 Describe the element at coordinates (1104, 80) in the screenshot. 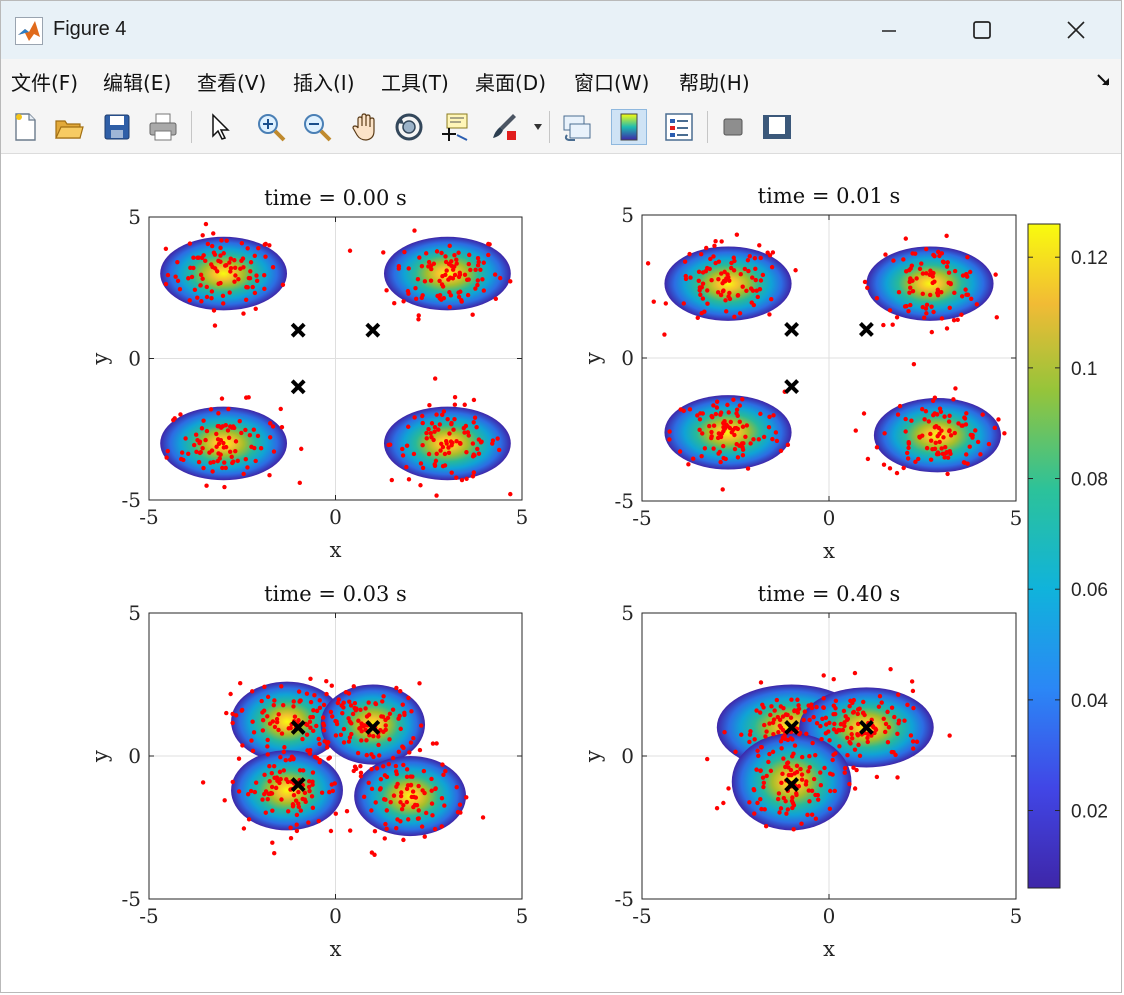

I see `dock-figure-icon` at that location.